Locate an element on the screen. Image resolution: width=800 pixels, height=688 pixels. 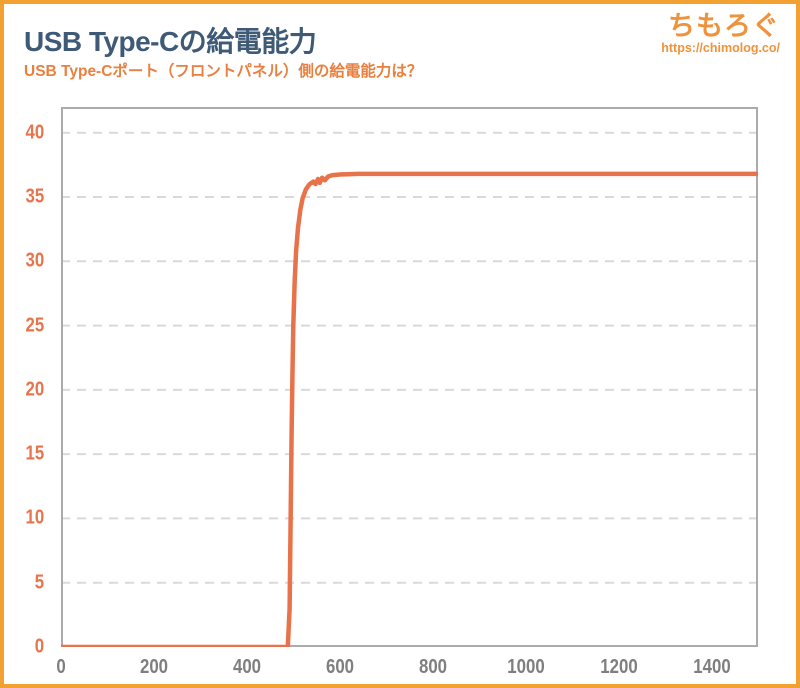
x-tick-label-600: 600 is located at coordinates (339, 667).